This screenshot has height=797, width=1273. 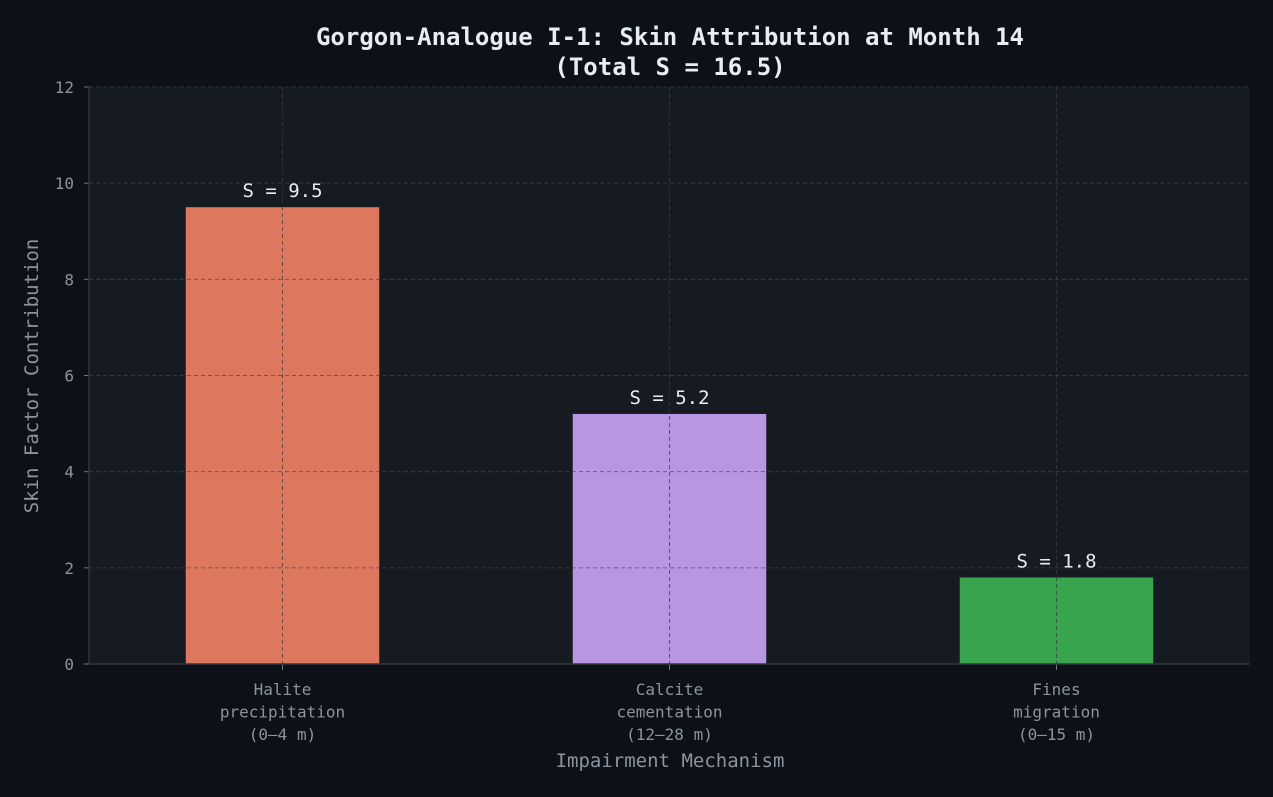 What do you see at coordinates (1056, 712) in the screenshot?
I see `x-tick-label: migration` at bounding box center [1056, 712].